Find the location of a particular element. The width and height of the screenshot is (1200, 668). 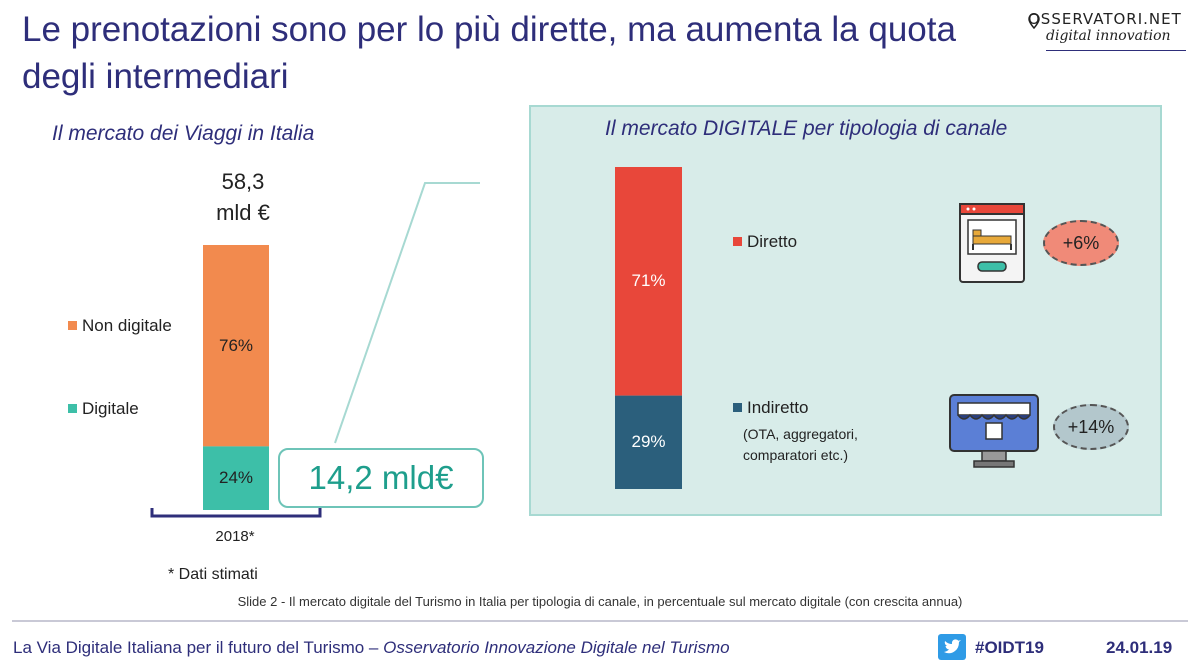

observatori-logo: OSSERVATORI.NET digital innovation is located at coordinates (1108, 33).